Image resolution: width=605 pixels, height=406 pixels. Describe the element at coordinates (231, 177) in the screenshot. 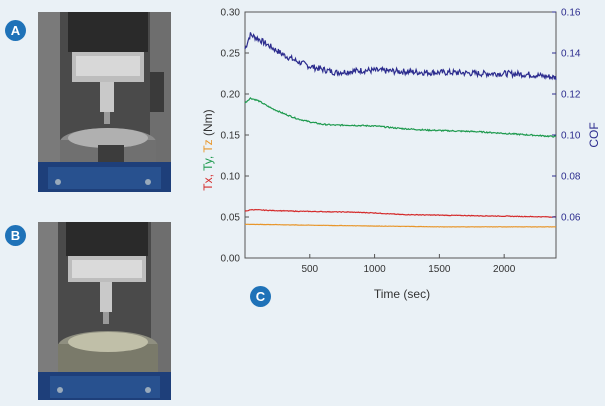

I see `y-left-tick-label: 0.10` at that location.